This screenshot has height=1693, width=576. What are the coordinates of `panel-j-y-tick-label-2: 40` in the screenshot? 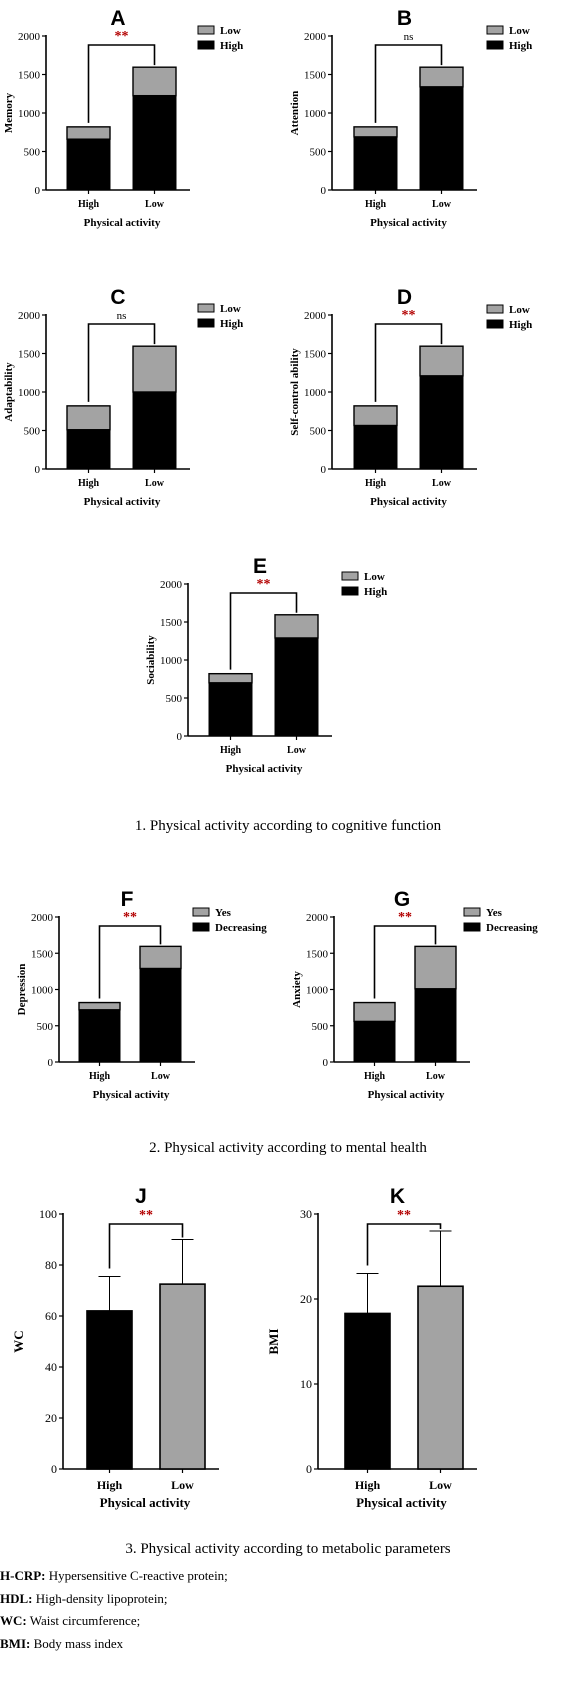 It's located at (51, 1367).